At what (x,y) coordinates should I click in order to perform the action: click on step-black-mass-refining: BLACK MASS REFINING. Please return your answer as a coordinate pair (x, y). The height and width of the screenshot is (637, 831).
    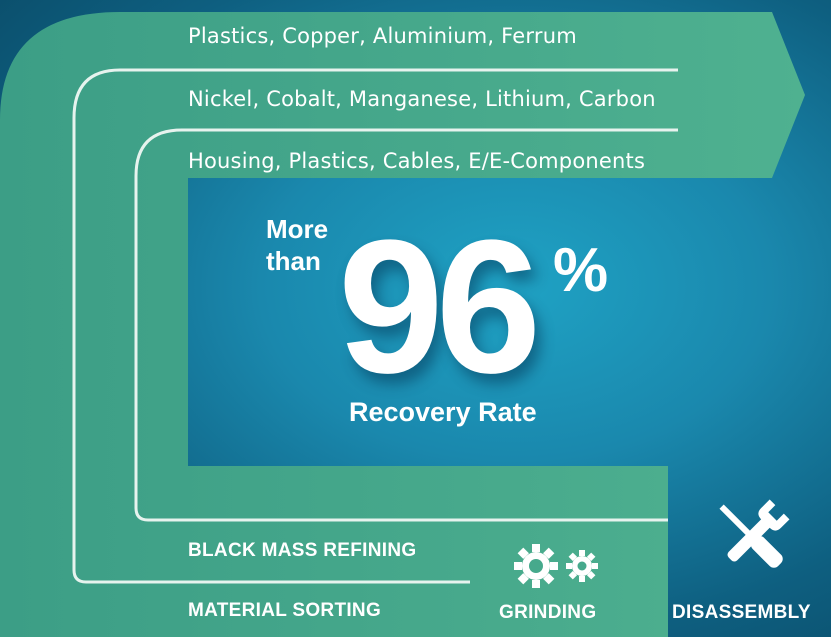
    Looking at the image, I should click on (302, 550).